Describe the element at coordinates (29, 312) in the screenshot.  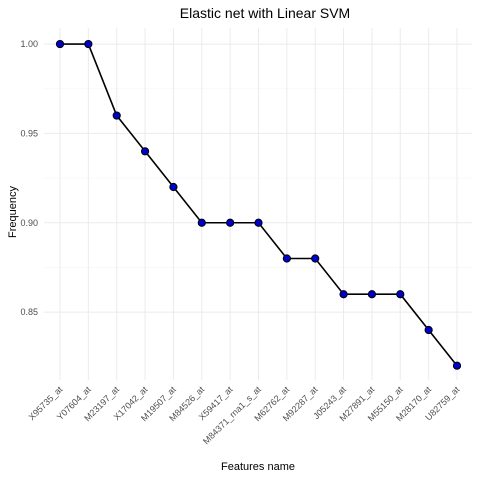
I see `y-tick-label: 0.85` at that location.